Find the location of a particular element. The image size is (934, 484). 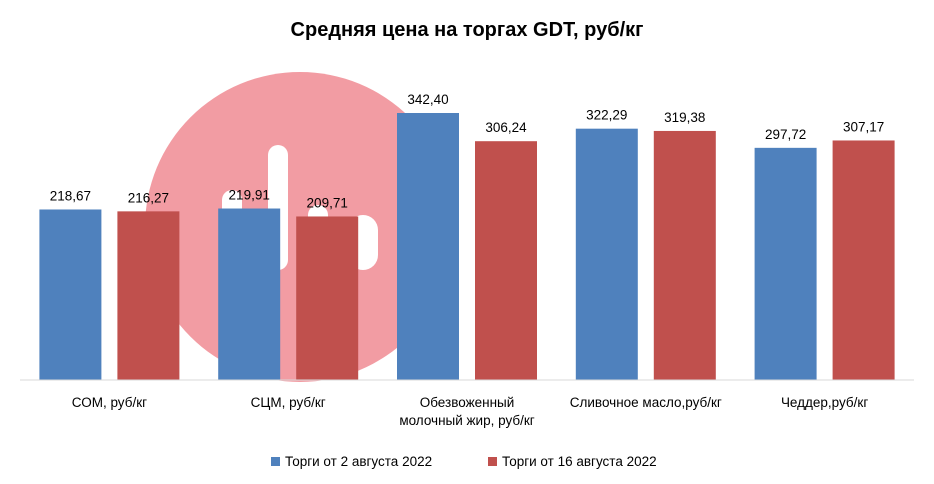

category-label-2: СЦМ, руб/кг is located at coordinates (288, 402).